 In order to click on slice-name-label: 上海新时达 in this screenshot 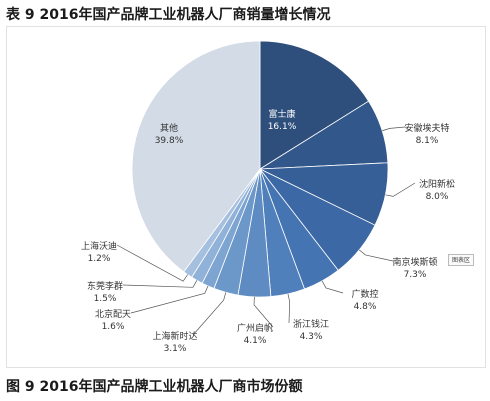, I will do `click(174, 336)`.